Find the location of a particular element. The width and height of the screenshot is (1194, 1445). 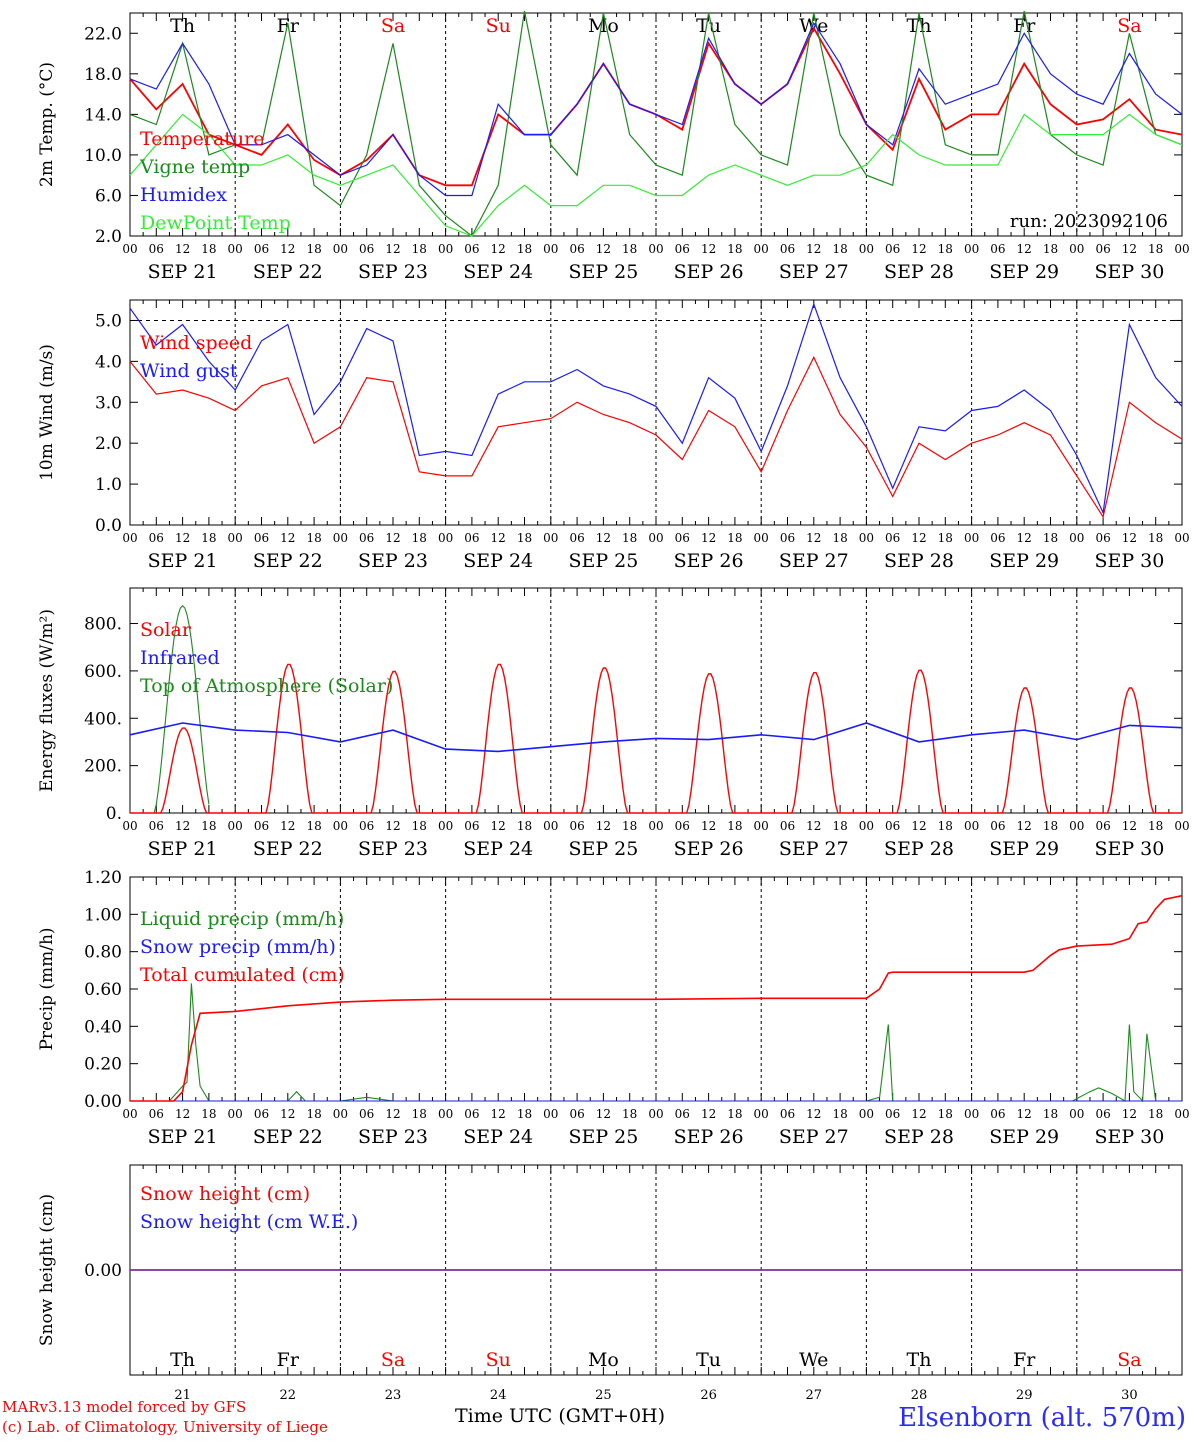

day-name-label: Tu is located at coordinates (708, 26).